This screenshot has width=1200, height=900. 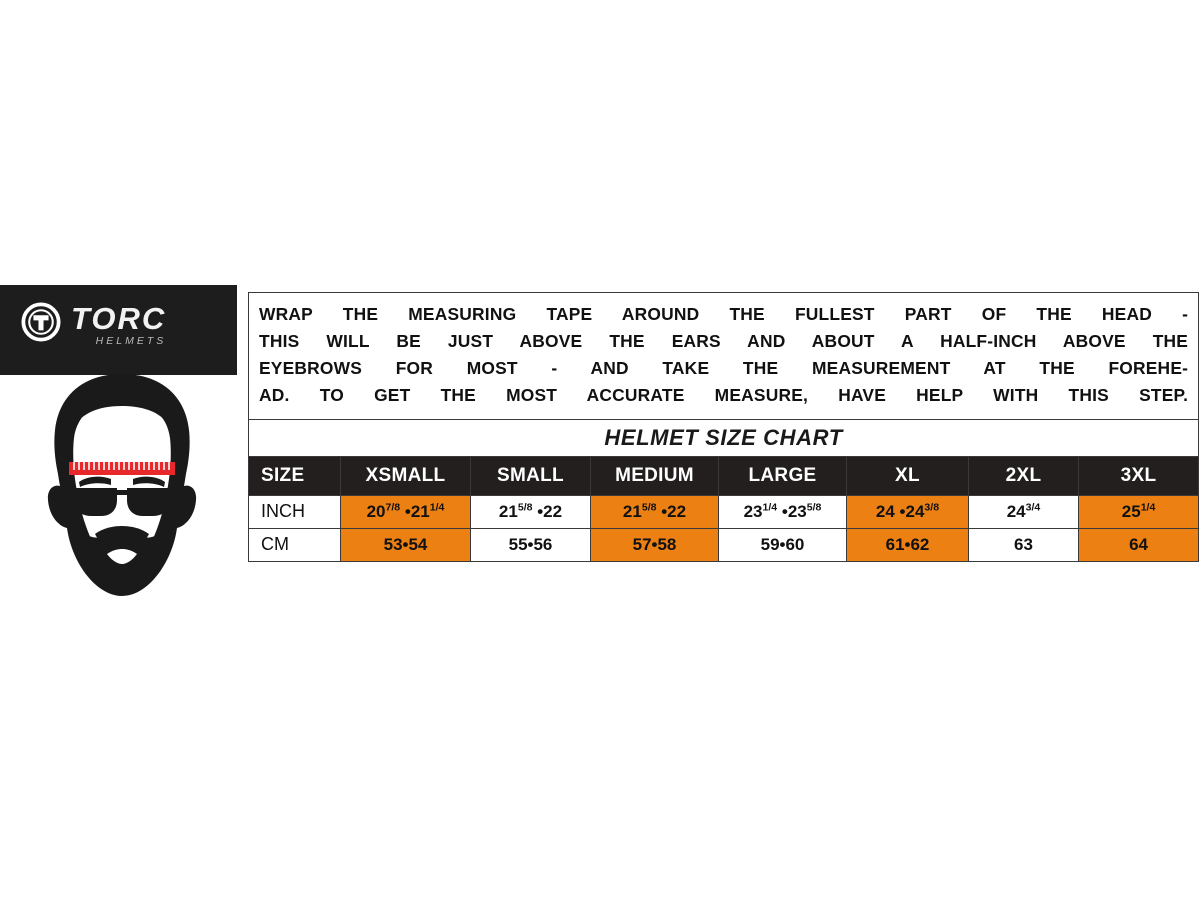 I want to click on brand-logo-box: TORC HELMETS, so click(x=118, y=330).